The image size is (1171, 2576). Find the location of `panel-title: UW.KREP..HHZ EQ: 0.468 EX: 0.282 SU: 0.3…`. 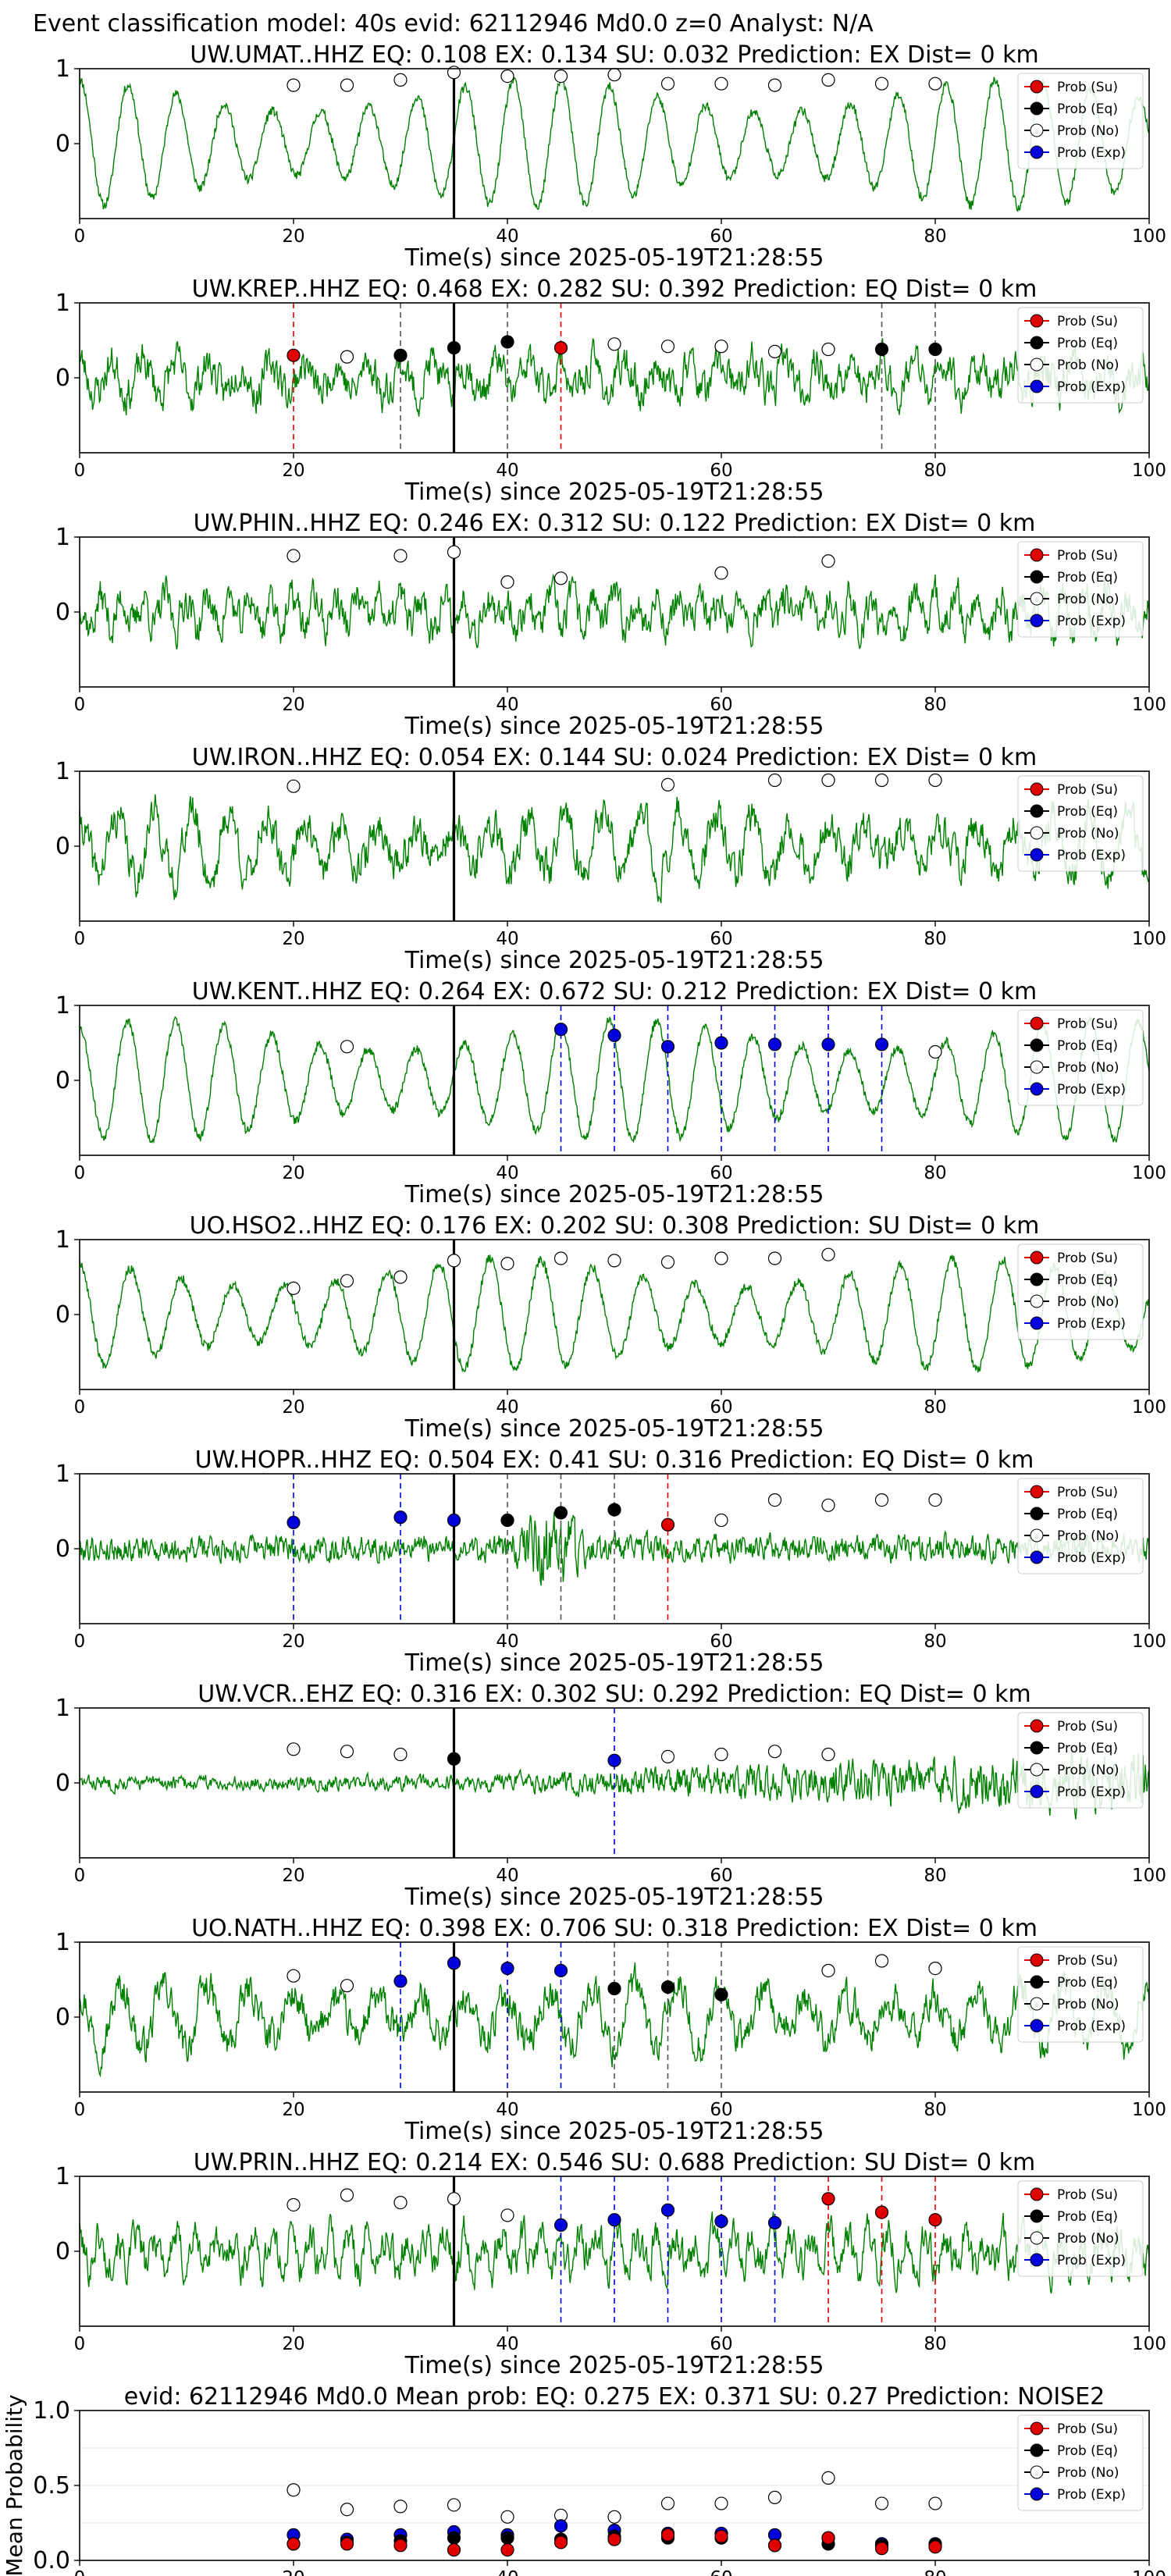

panel-title: UW.KREP..HHZ EQ: 0.468 EX: 0.282 SU: 0.3… is located at coordinates (615, 289).